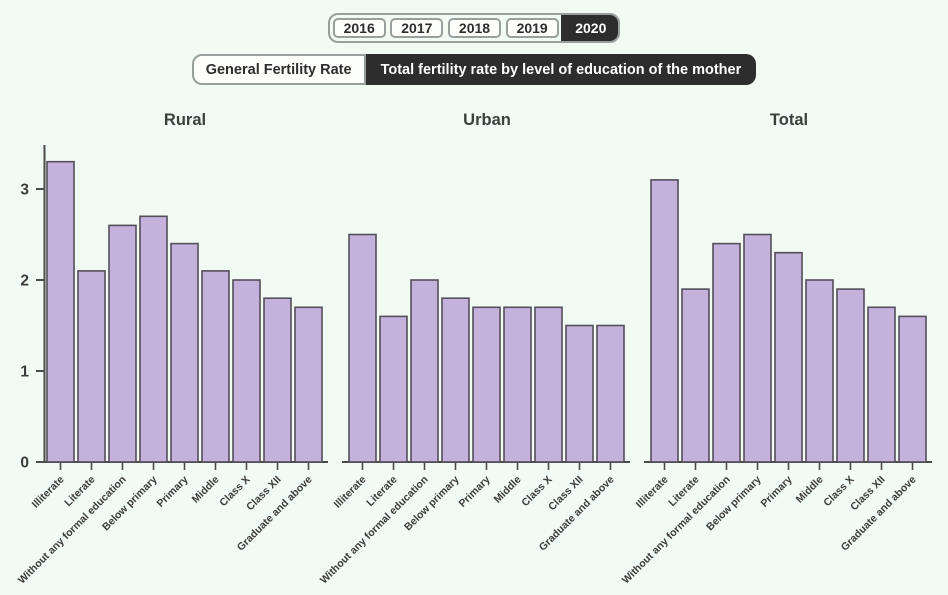 This screenshot has height=595, width=948. What do you see at coordinates (153, 339) in the screenshot?
I see `bar-rural-below-primary` at bounding box center [153, 339].